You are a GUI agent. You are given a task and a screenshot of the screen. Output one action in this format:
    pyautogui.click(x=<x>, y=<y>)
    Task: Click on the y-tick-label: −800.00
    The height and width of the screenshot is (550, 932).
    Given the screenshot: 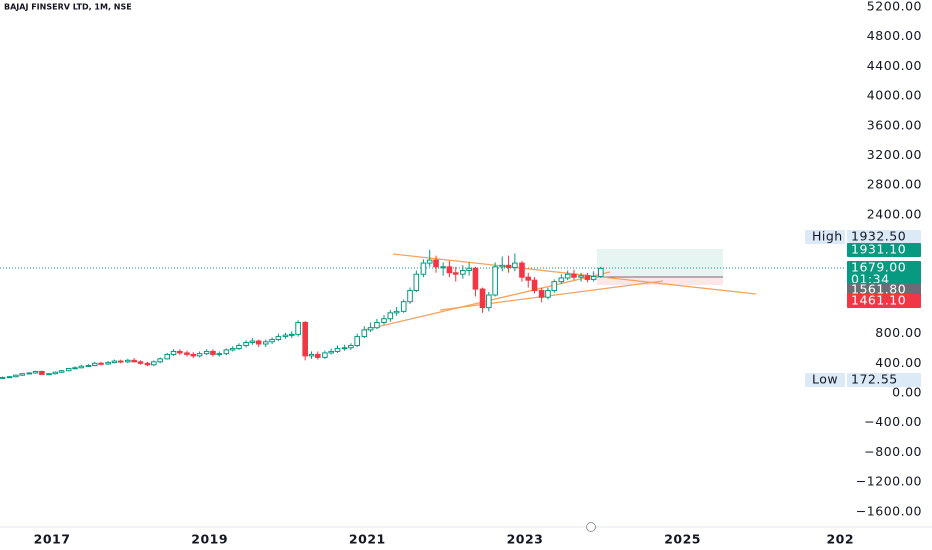 What is the action you would take?
    pyautogui.click(x=893, y=451)
    